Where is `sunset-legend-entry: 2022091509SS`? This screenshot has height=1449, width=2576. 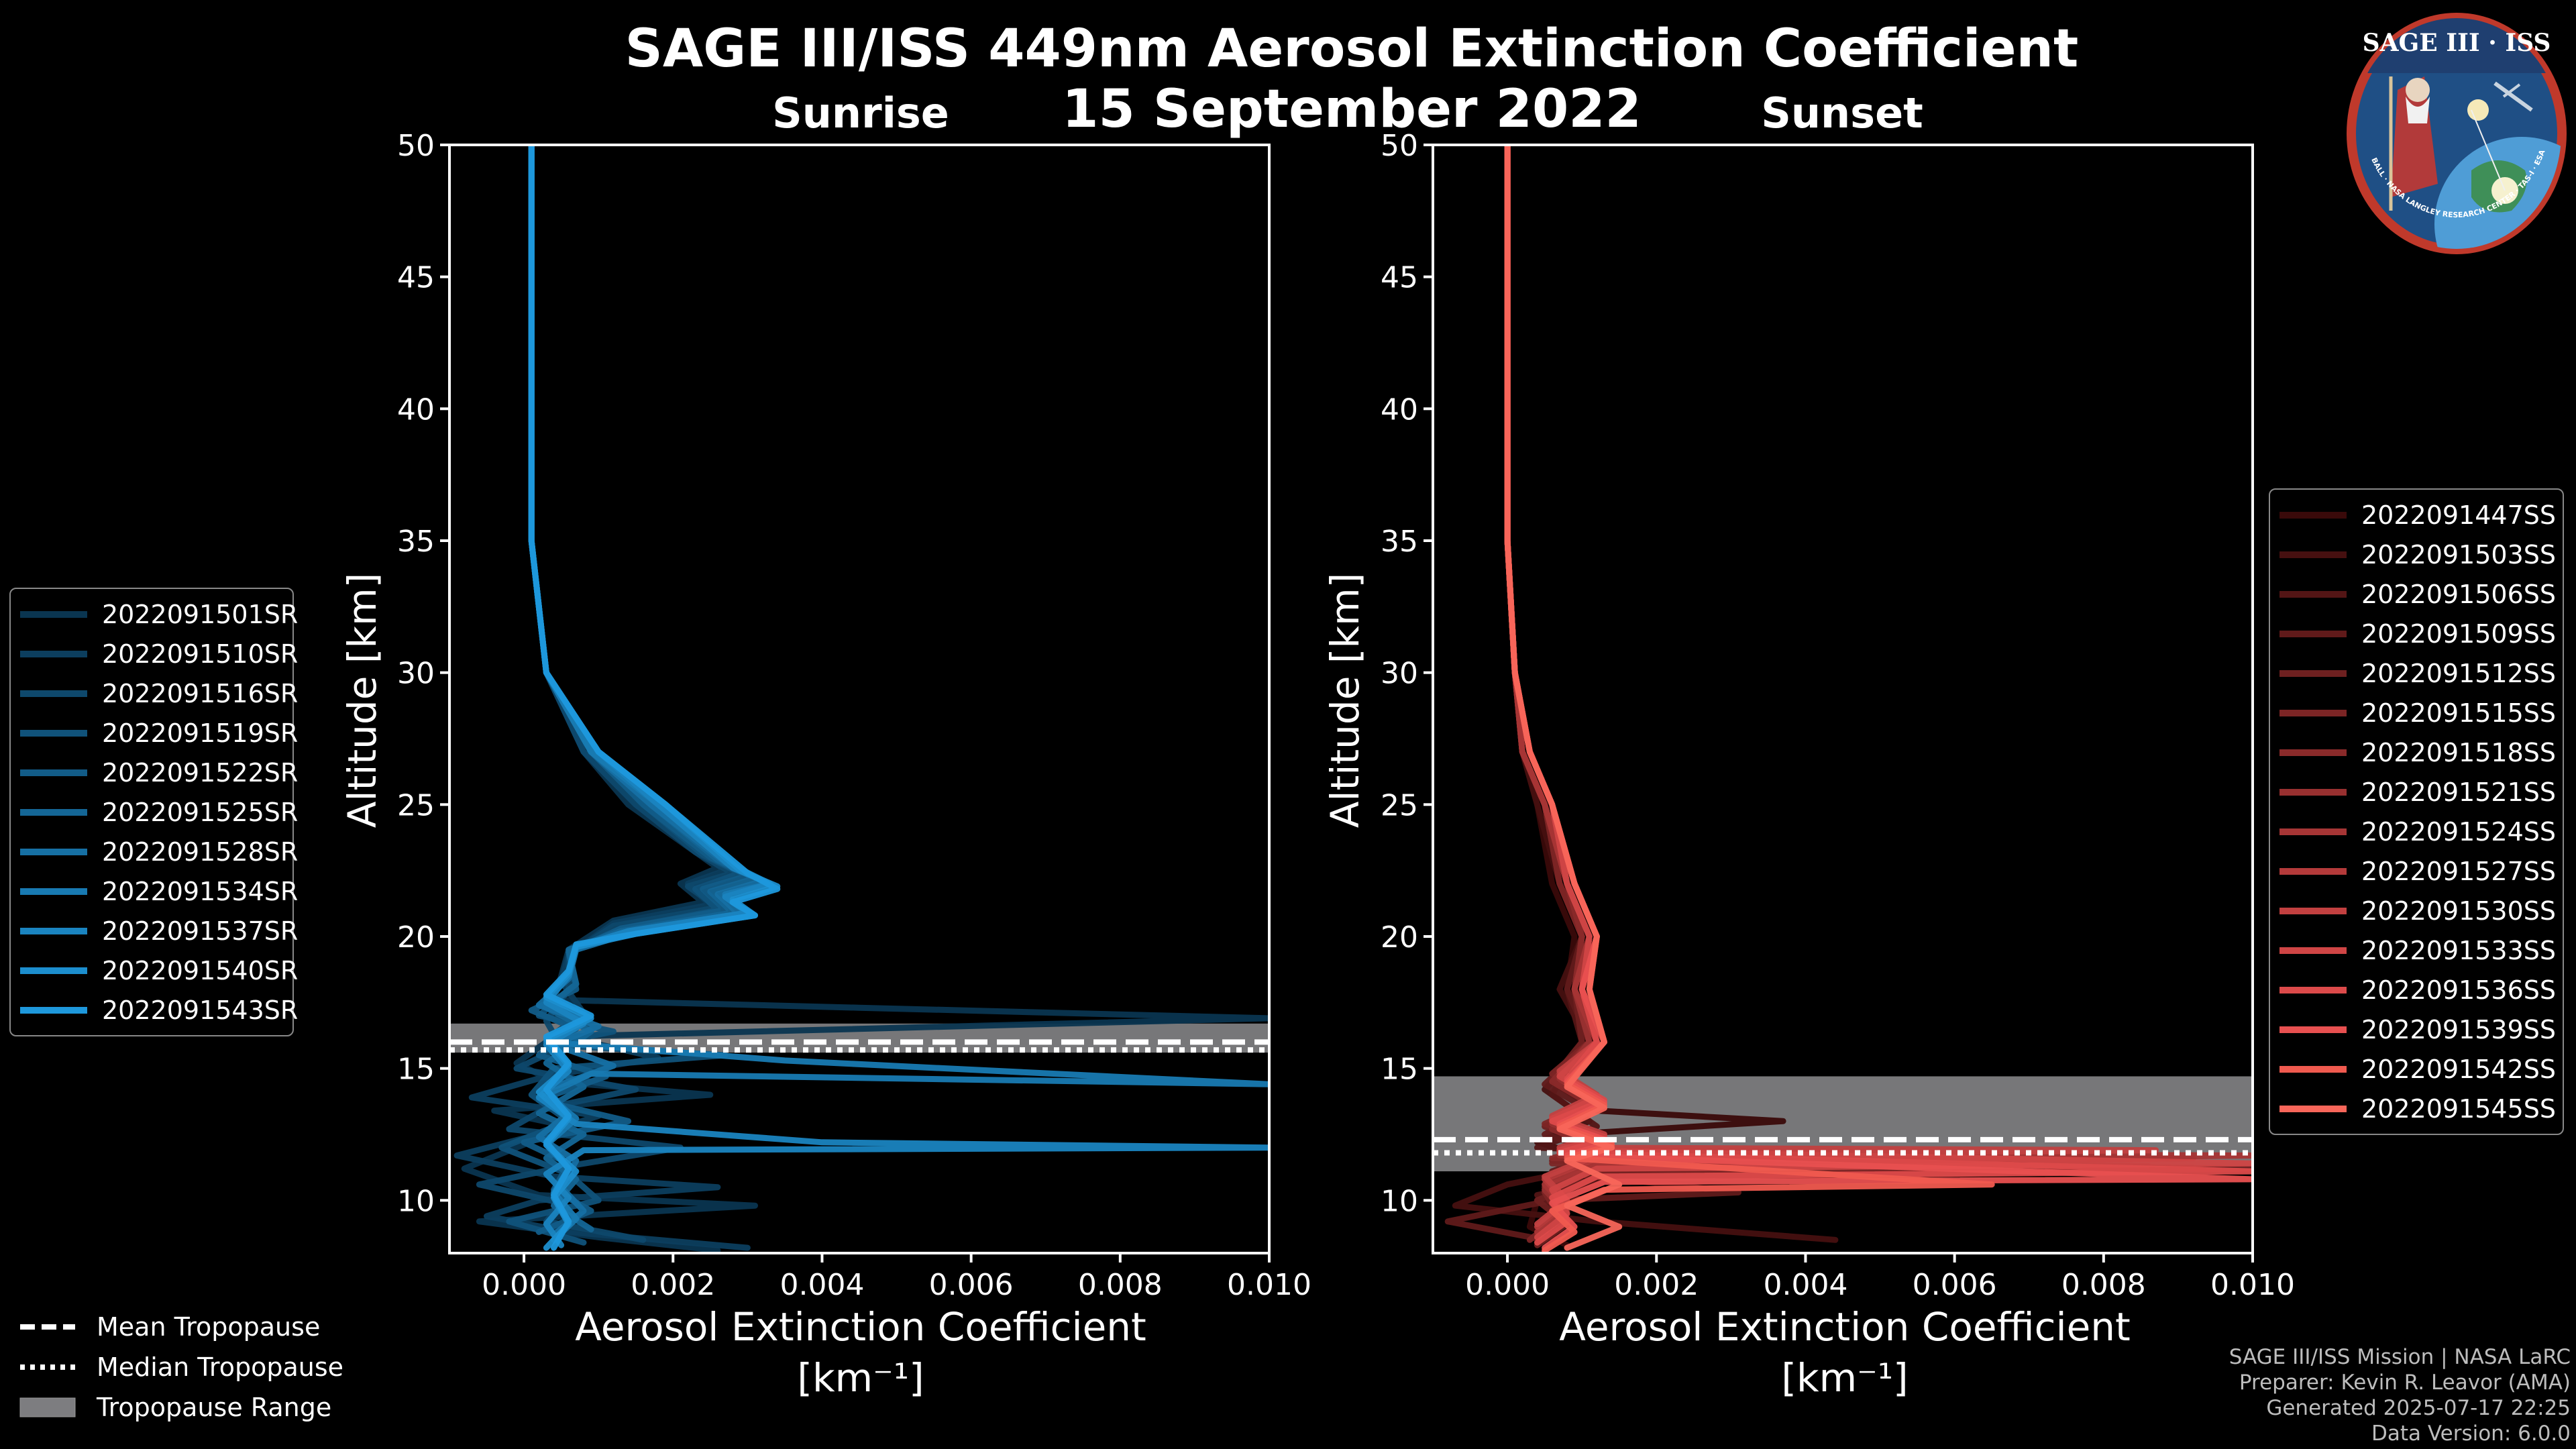
sunset-legend-entry: 2022091509SS is located at coordinates (2416, 633).